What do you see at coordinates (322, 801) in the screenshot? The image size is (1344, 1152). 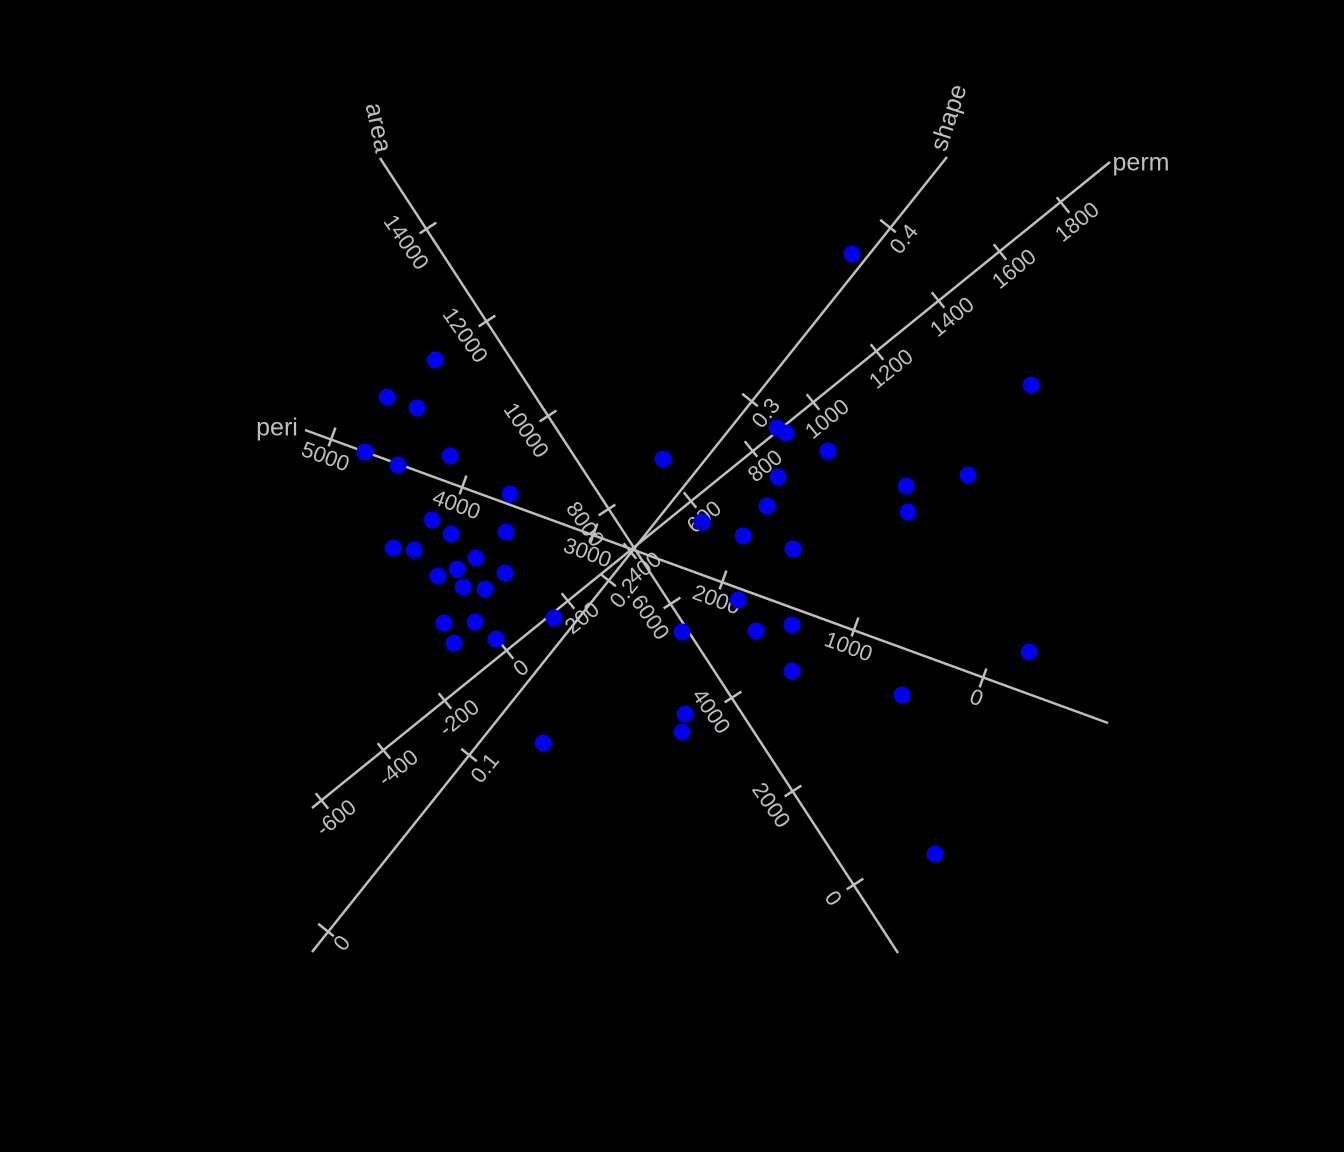 I see `tick-perm--600` at bounding box center [322, 801].